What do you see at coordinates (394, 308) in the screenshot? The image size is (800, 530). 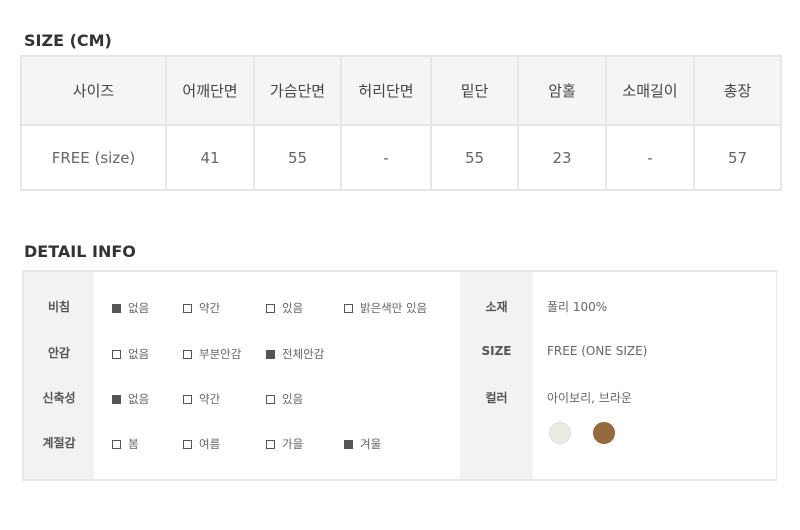 I see `option-label: 밝은색만 있음` at bounding box center [394, 308].